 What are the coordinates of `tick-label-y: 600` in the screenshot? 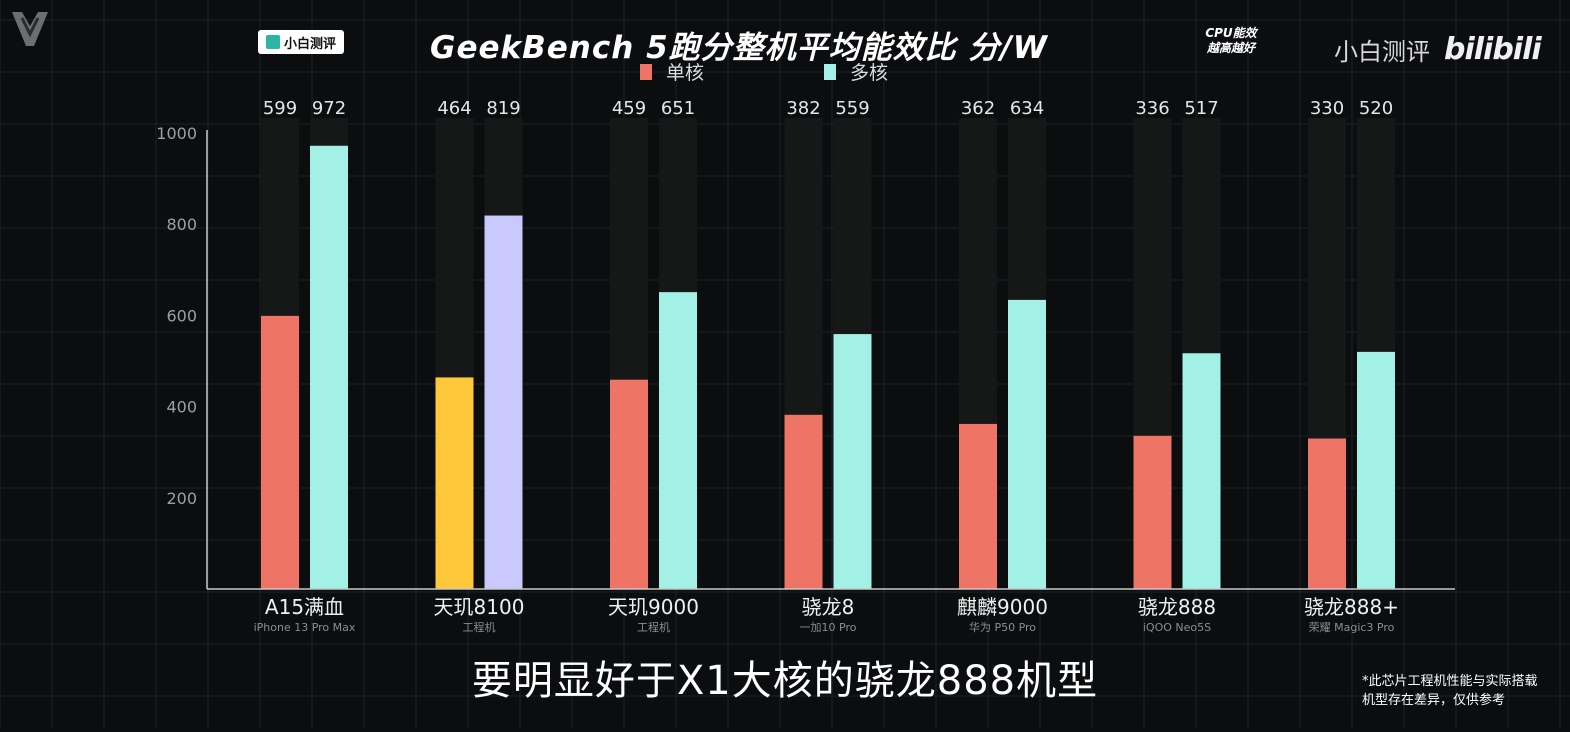 It's located at (181, 315).